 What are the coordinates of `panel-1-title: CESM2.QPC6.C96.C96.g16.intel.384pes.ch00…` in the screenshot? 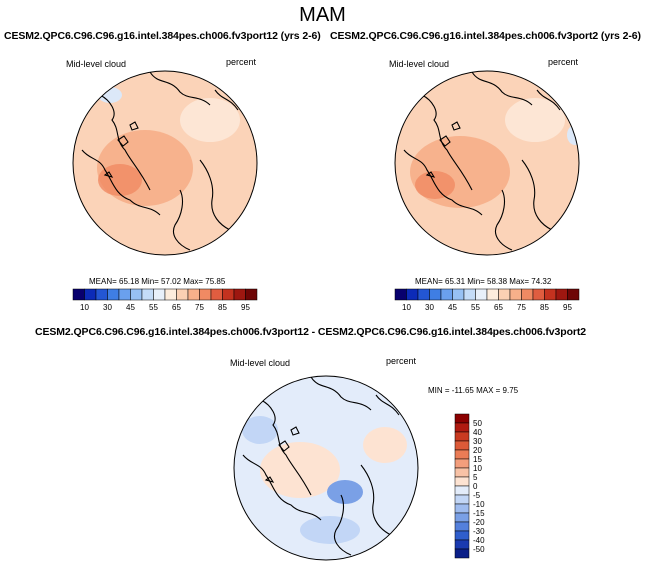 It's located at (162, 36).